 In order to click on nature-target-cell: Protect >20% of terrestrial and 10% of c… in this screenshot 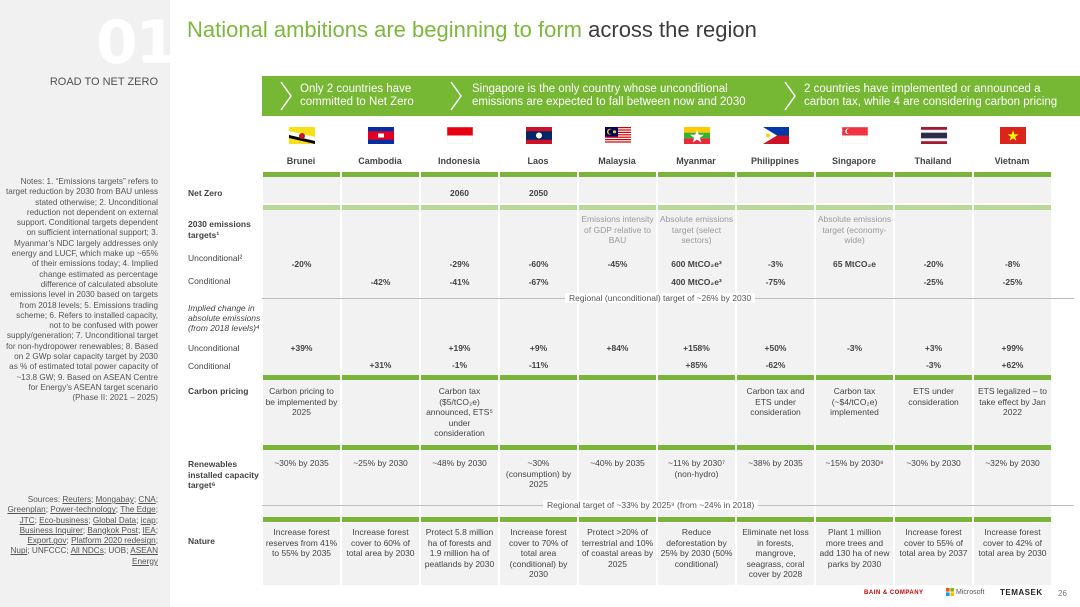, I will do `click(617, 548)`.